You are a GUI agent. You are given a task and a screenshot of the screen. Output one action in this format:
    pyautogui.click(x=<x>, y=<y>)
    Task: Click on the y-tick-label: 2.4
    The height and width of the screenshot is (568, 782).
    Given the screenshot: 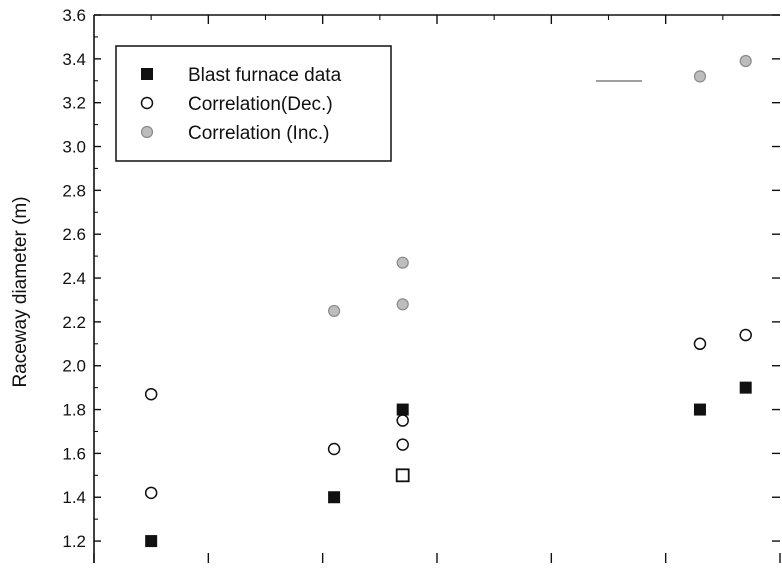 What is the action you would take?
    pyautogui.click(x=74, y=278)
    